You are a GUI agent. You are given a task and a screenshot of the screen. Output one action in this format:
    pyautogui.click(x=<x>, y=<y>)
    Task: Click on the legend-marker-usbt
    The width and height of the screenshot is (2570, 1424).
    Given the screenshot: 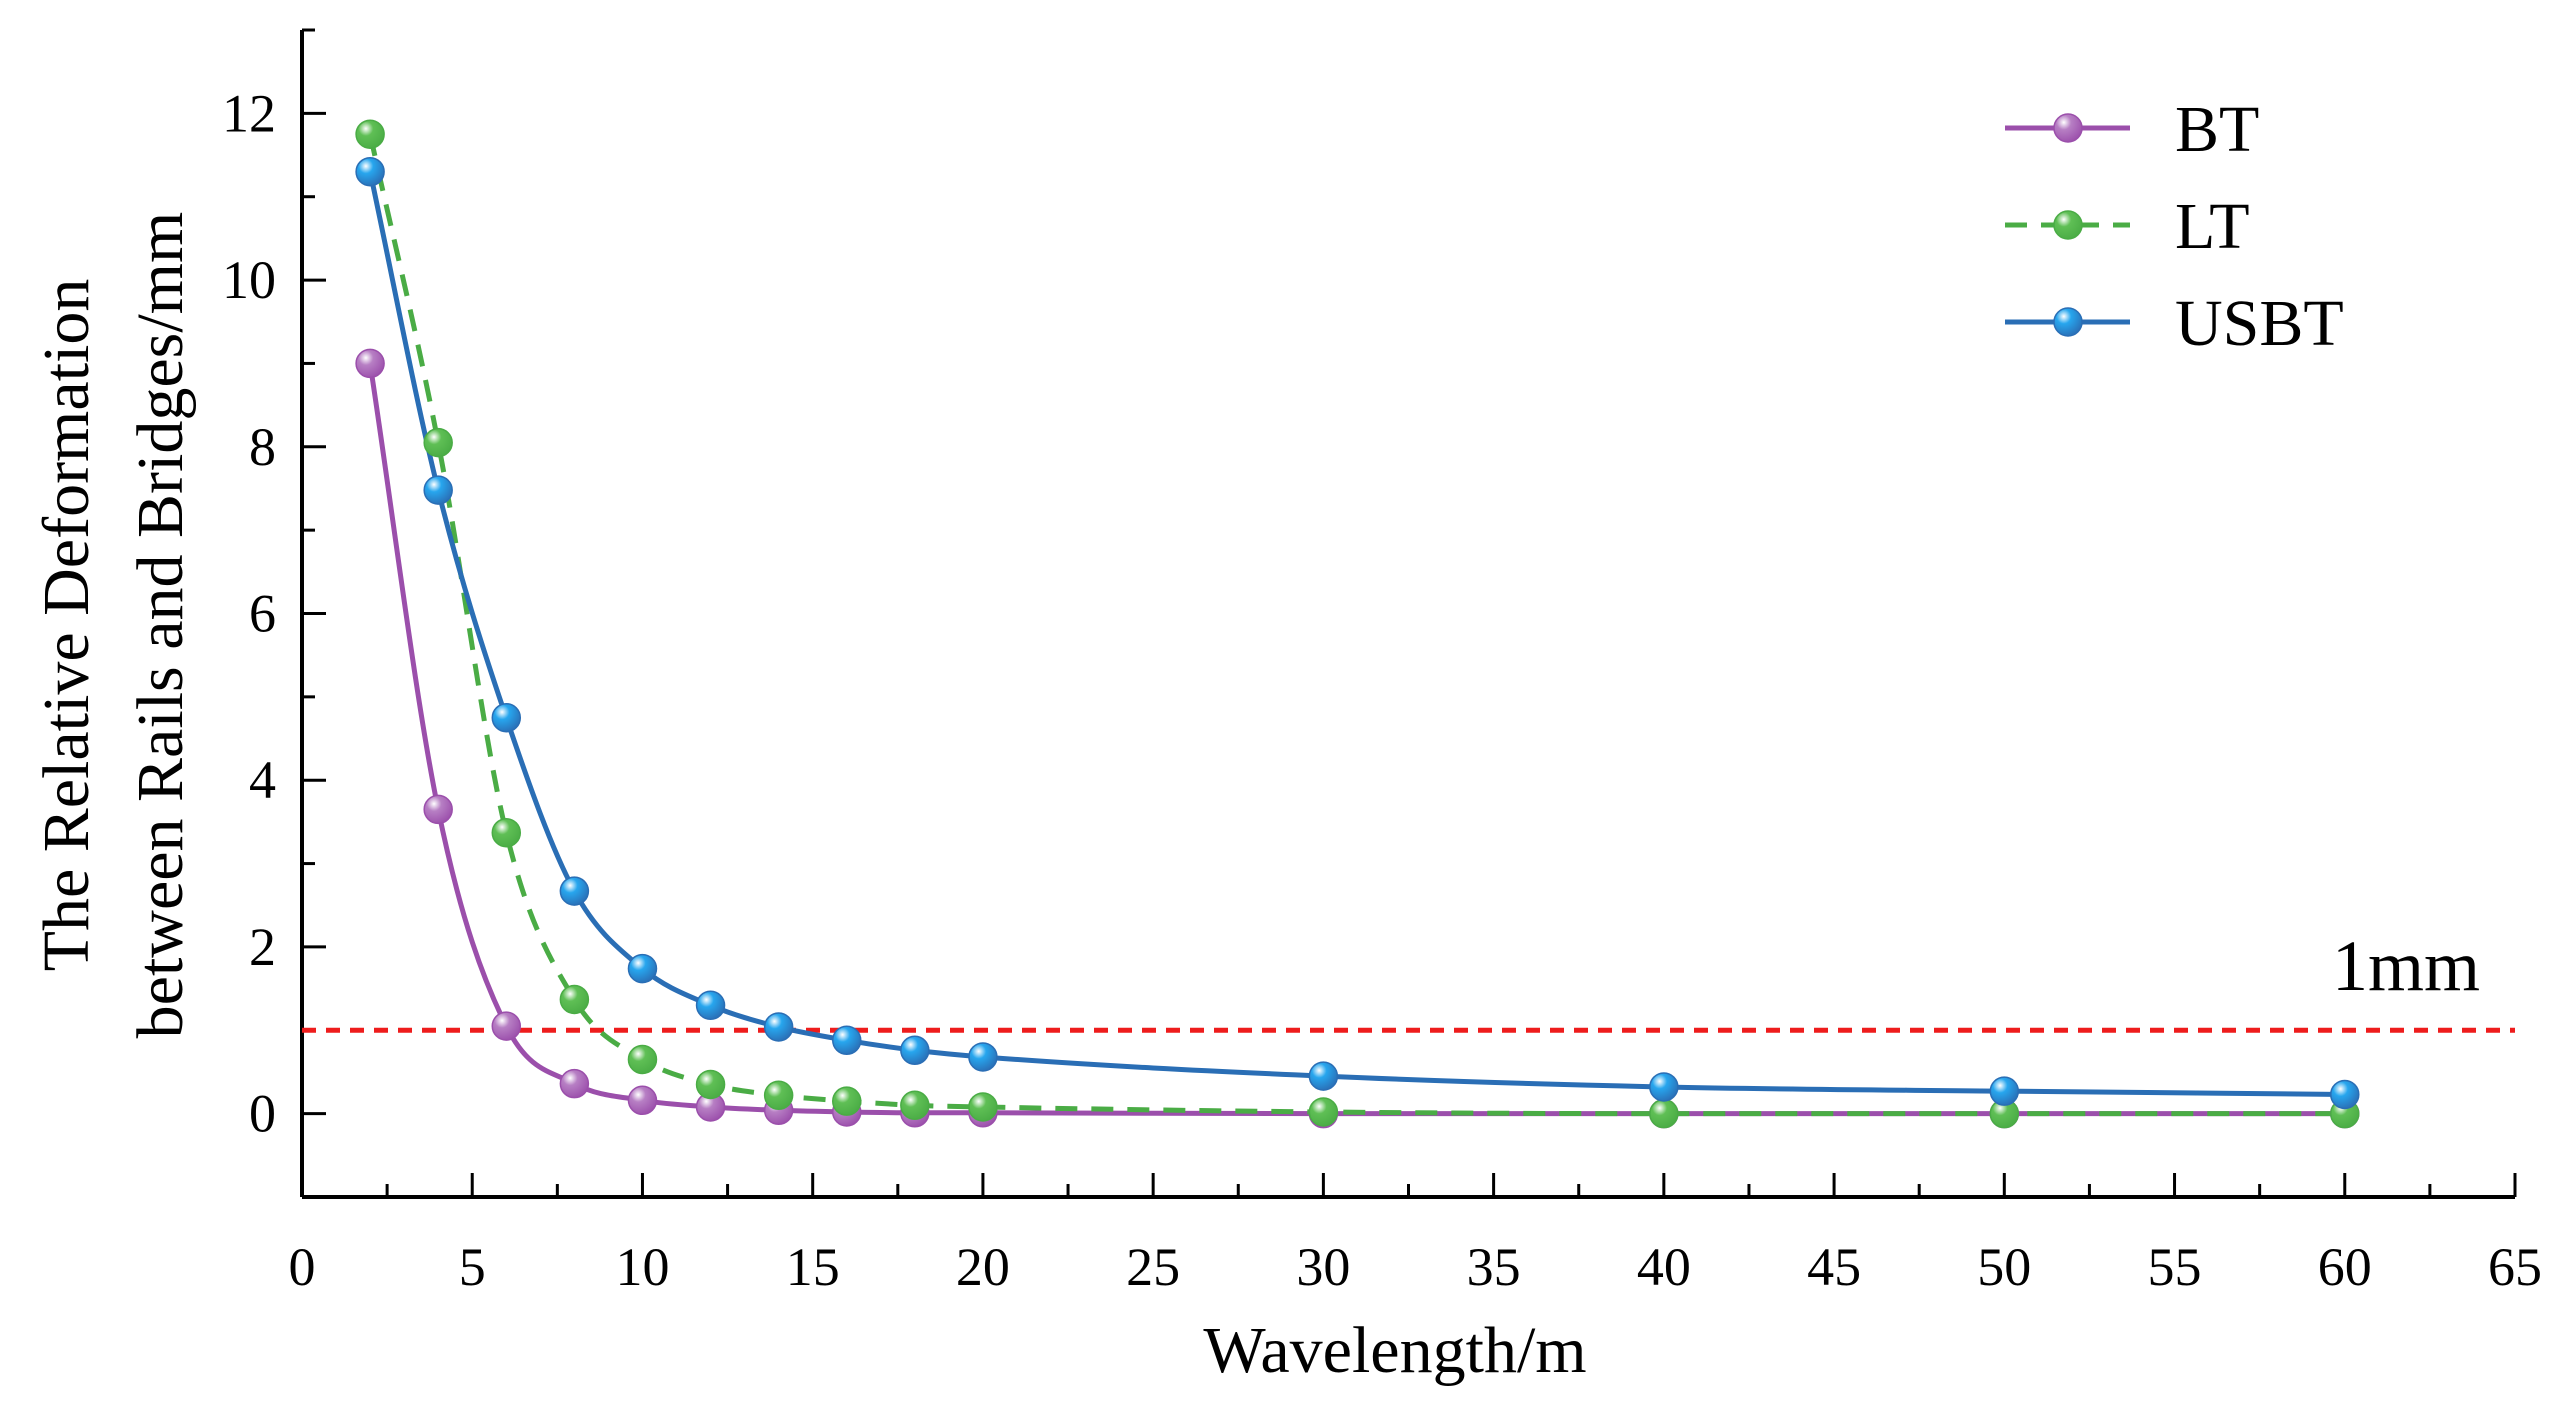 What is the action you would take?
    pyautogui.click(x=2068, y=322)
    